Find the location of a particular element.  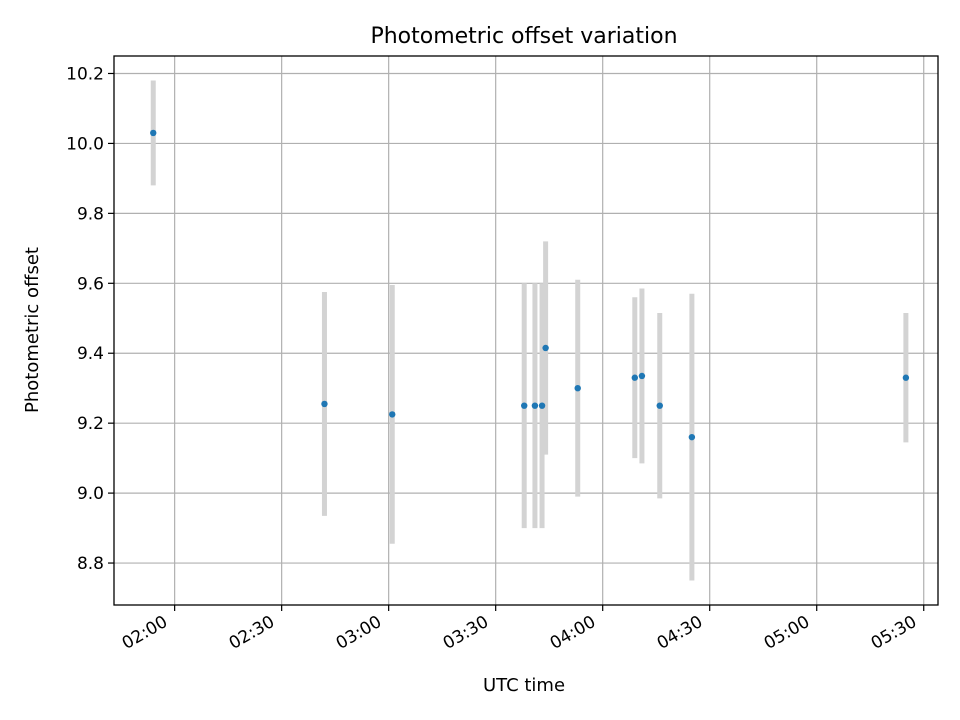

y-tick-label: 9.4 is located at coordinates (90, 354).